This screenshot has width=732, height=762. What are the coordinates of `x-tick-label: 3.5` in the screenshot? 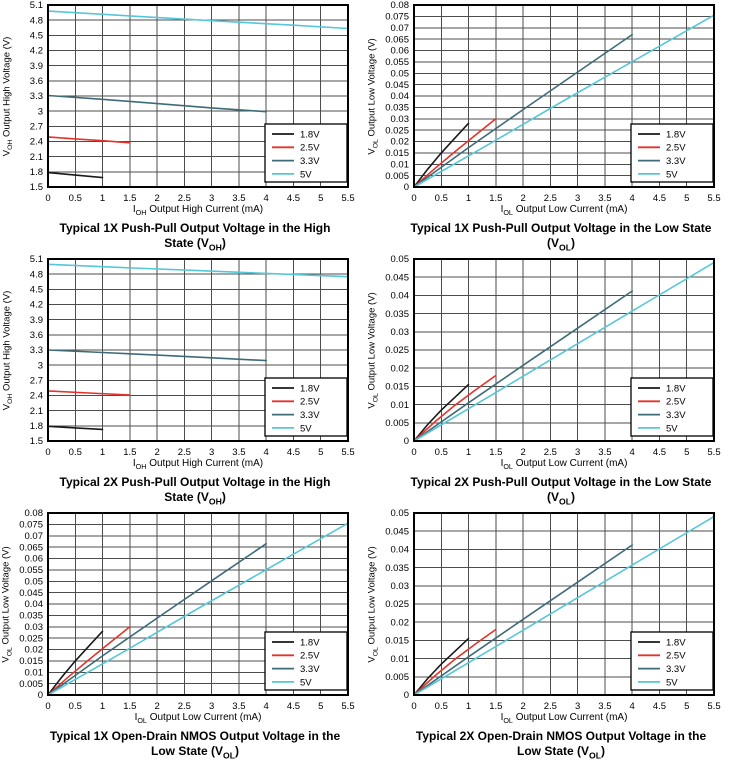 It's located at (238, 706).